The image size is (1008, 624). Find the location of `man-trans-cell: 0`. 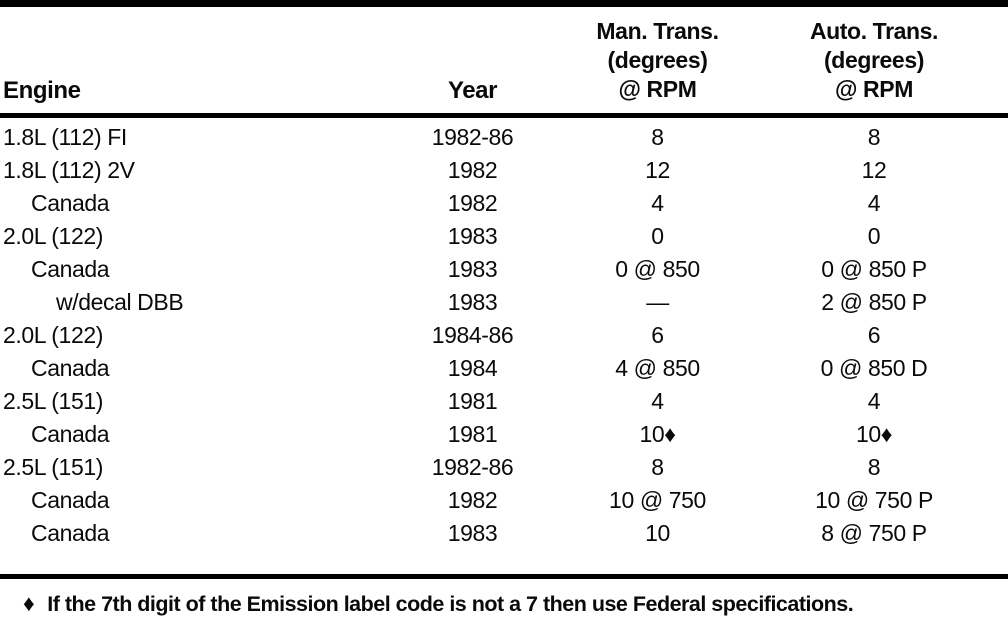

man-trans-cell: 0 is located at coordinates (657, 236).